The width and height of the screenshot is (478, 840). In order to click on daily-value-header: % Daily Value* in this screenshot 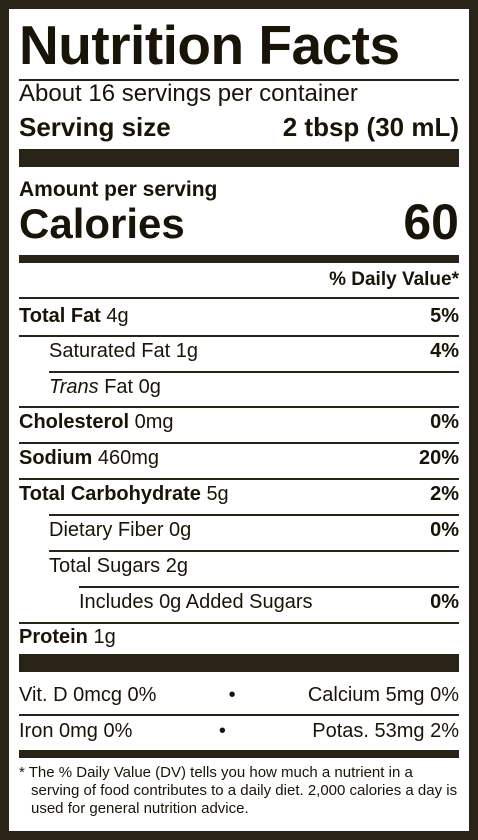, I will do `click(394, 279)`.